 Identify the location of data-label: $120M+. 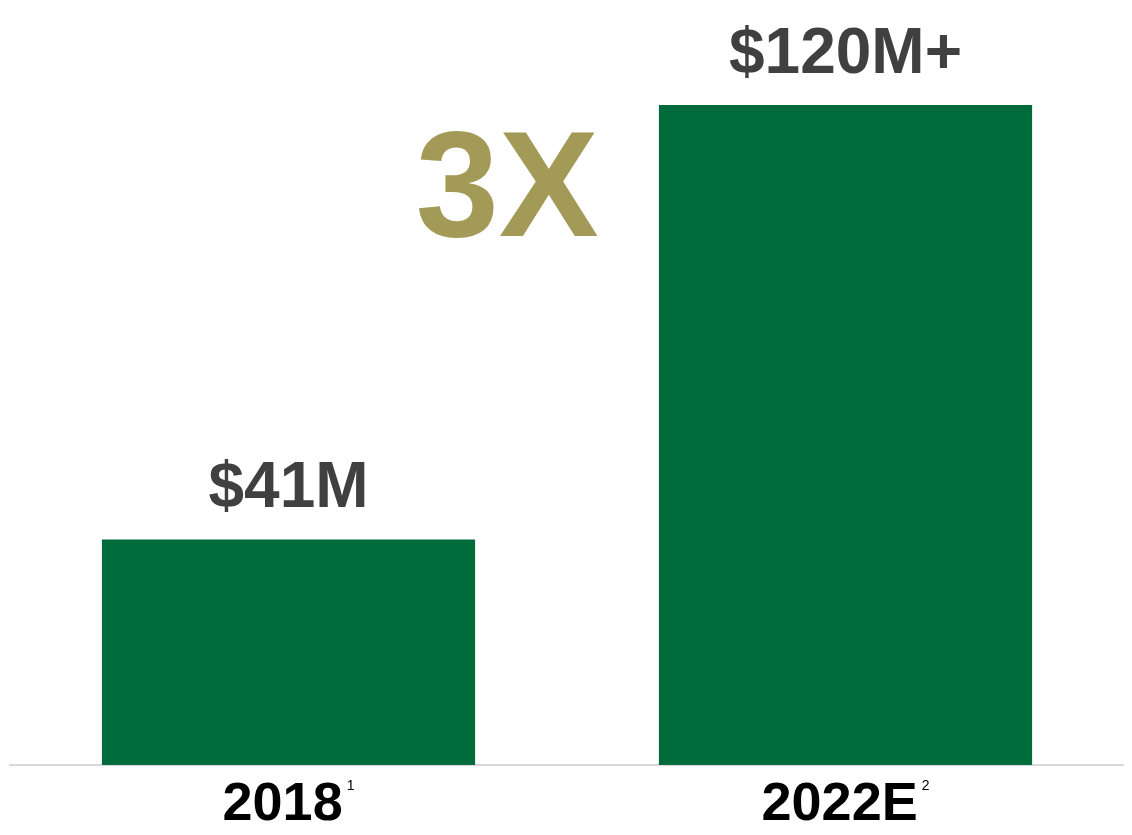
(845, 50).